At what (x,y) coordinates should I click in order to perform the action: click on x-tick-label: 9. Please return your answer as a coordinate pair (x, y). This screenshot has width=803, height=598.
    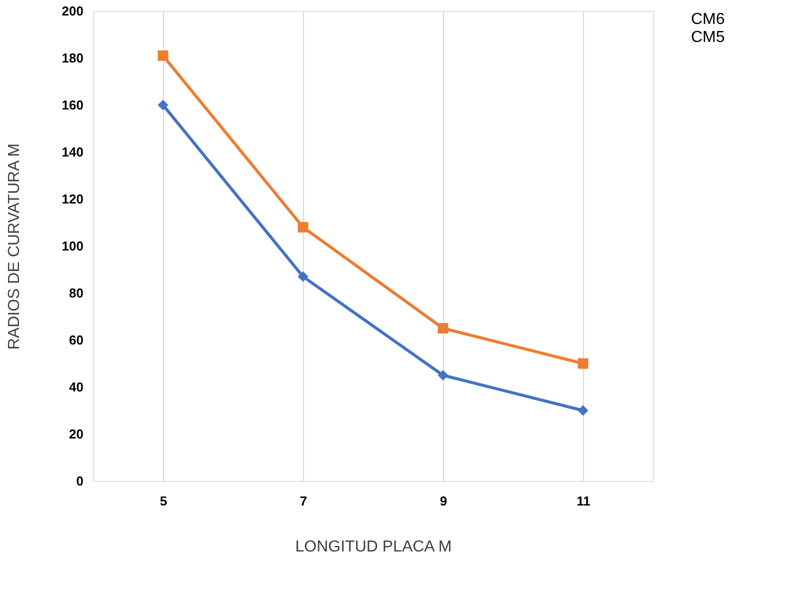
    Looking at the image, I should click on (444, 501).